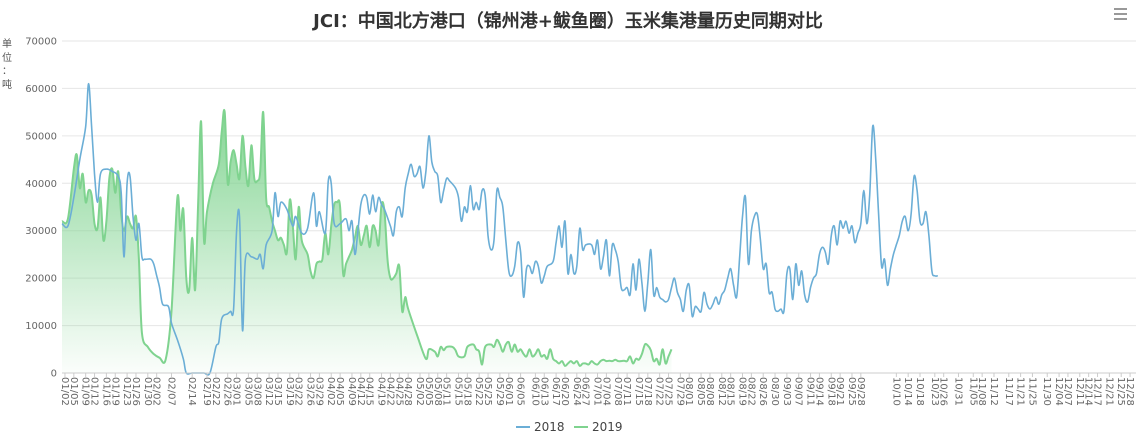 The height and width of the screenshot is (440, 1140). What do you see at coordinates (156, 391) in the screenshot?
I see `x-tick-label: 02/02` at bounding box center [156, 391].